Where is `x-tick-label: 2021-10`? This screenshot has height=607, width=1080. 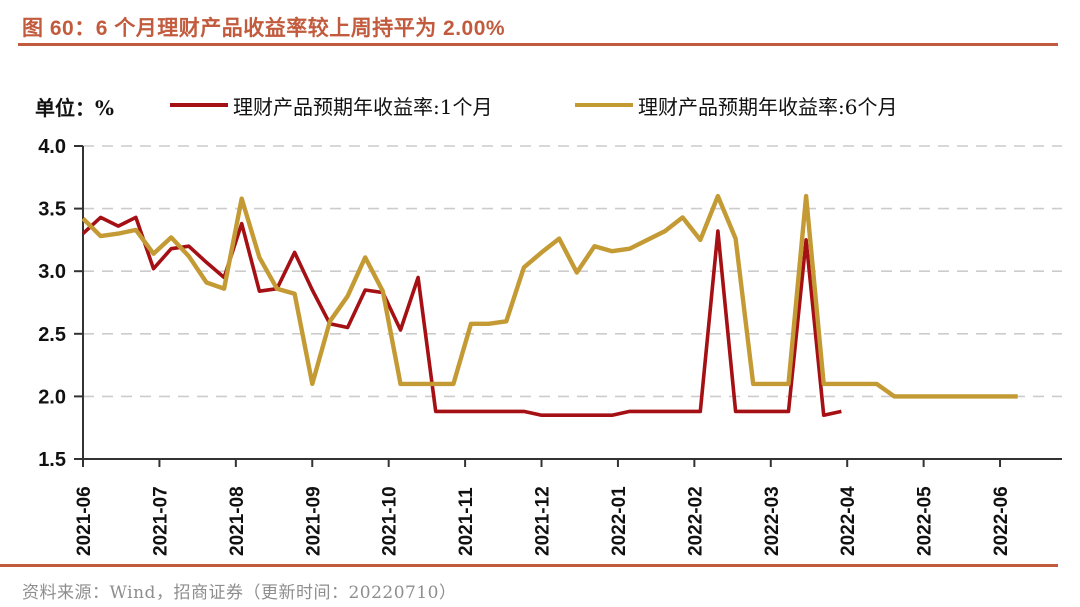
x-tick-label: 2021-10 is located at coordinates (390, 521).